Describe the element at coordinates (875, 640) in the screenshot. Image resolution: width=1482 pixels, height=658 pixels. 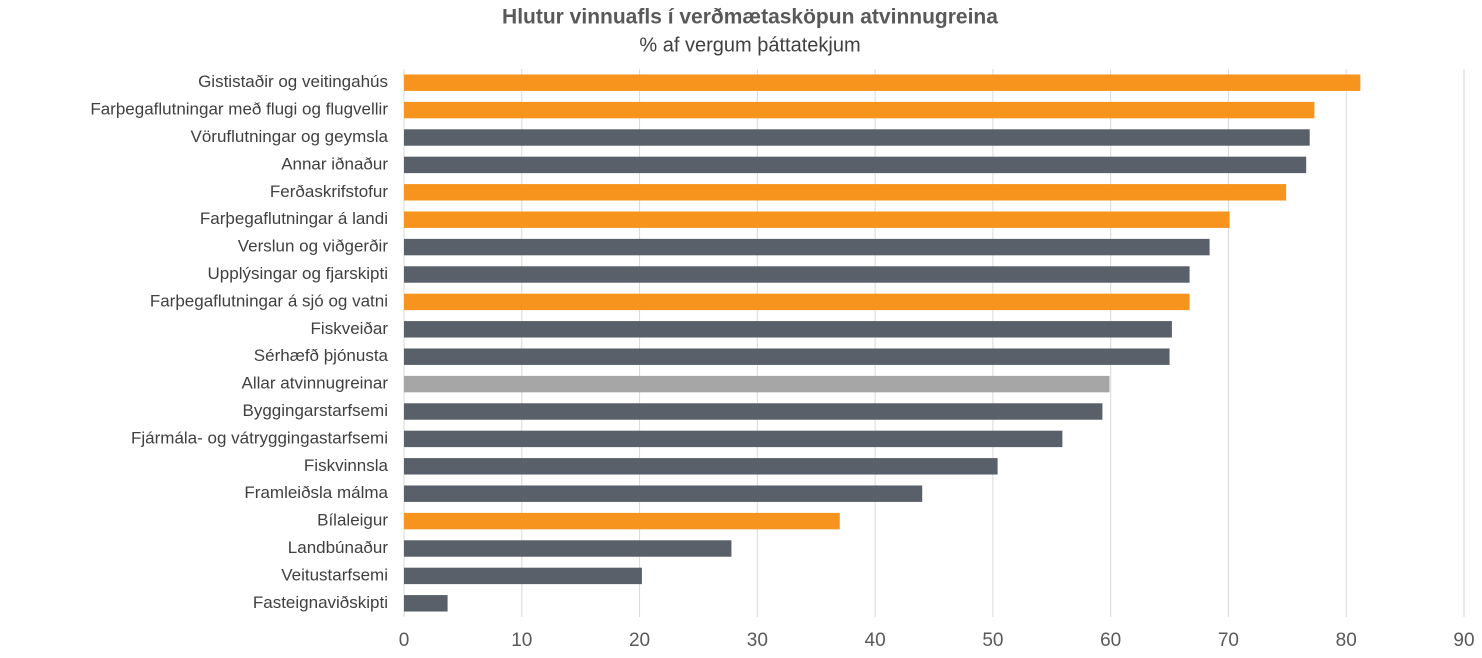
I see `x-tick-label: 40` at that location.